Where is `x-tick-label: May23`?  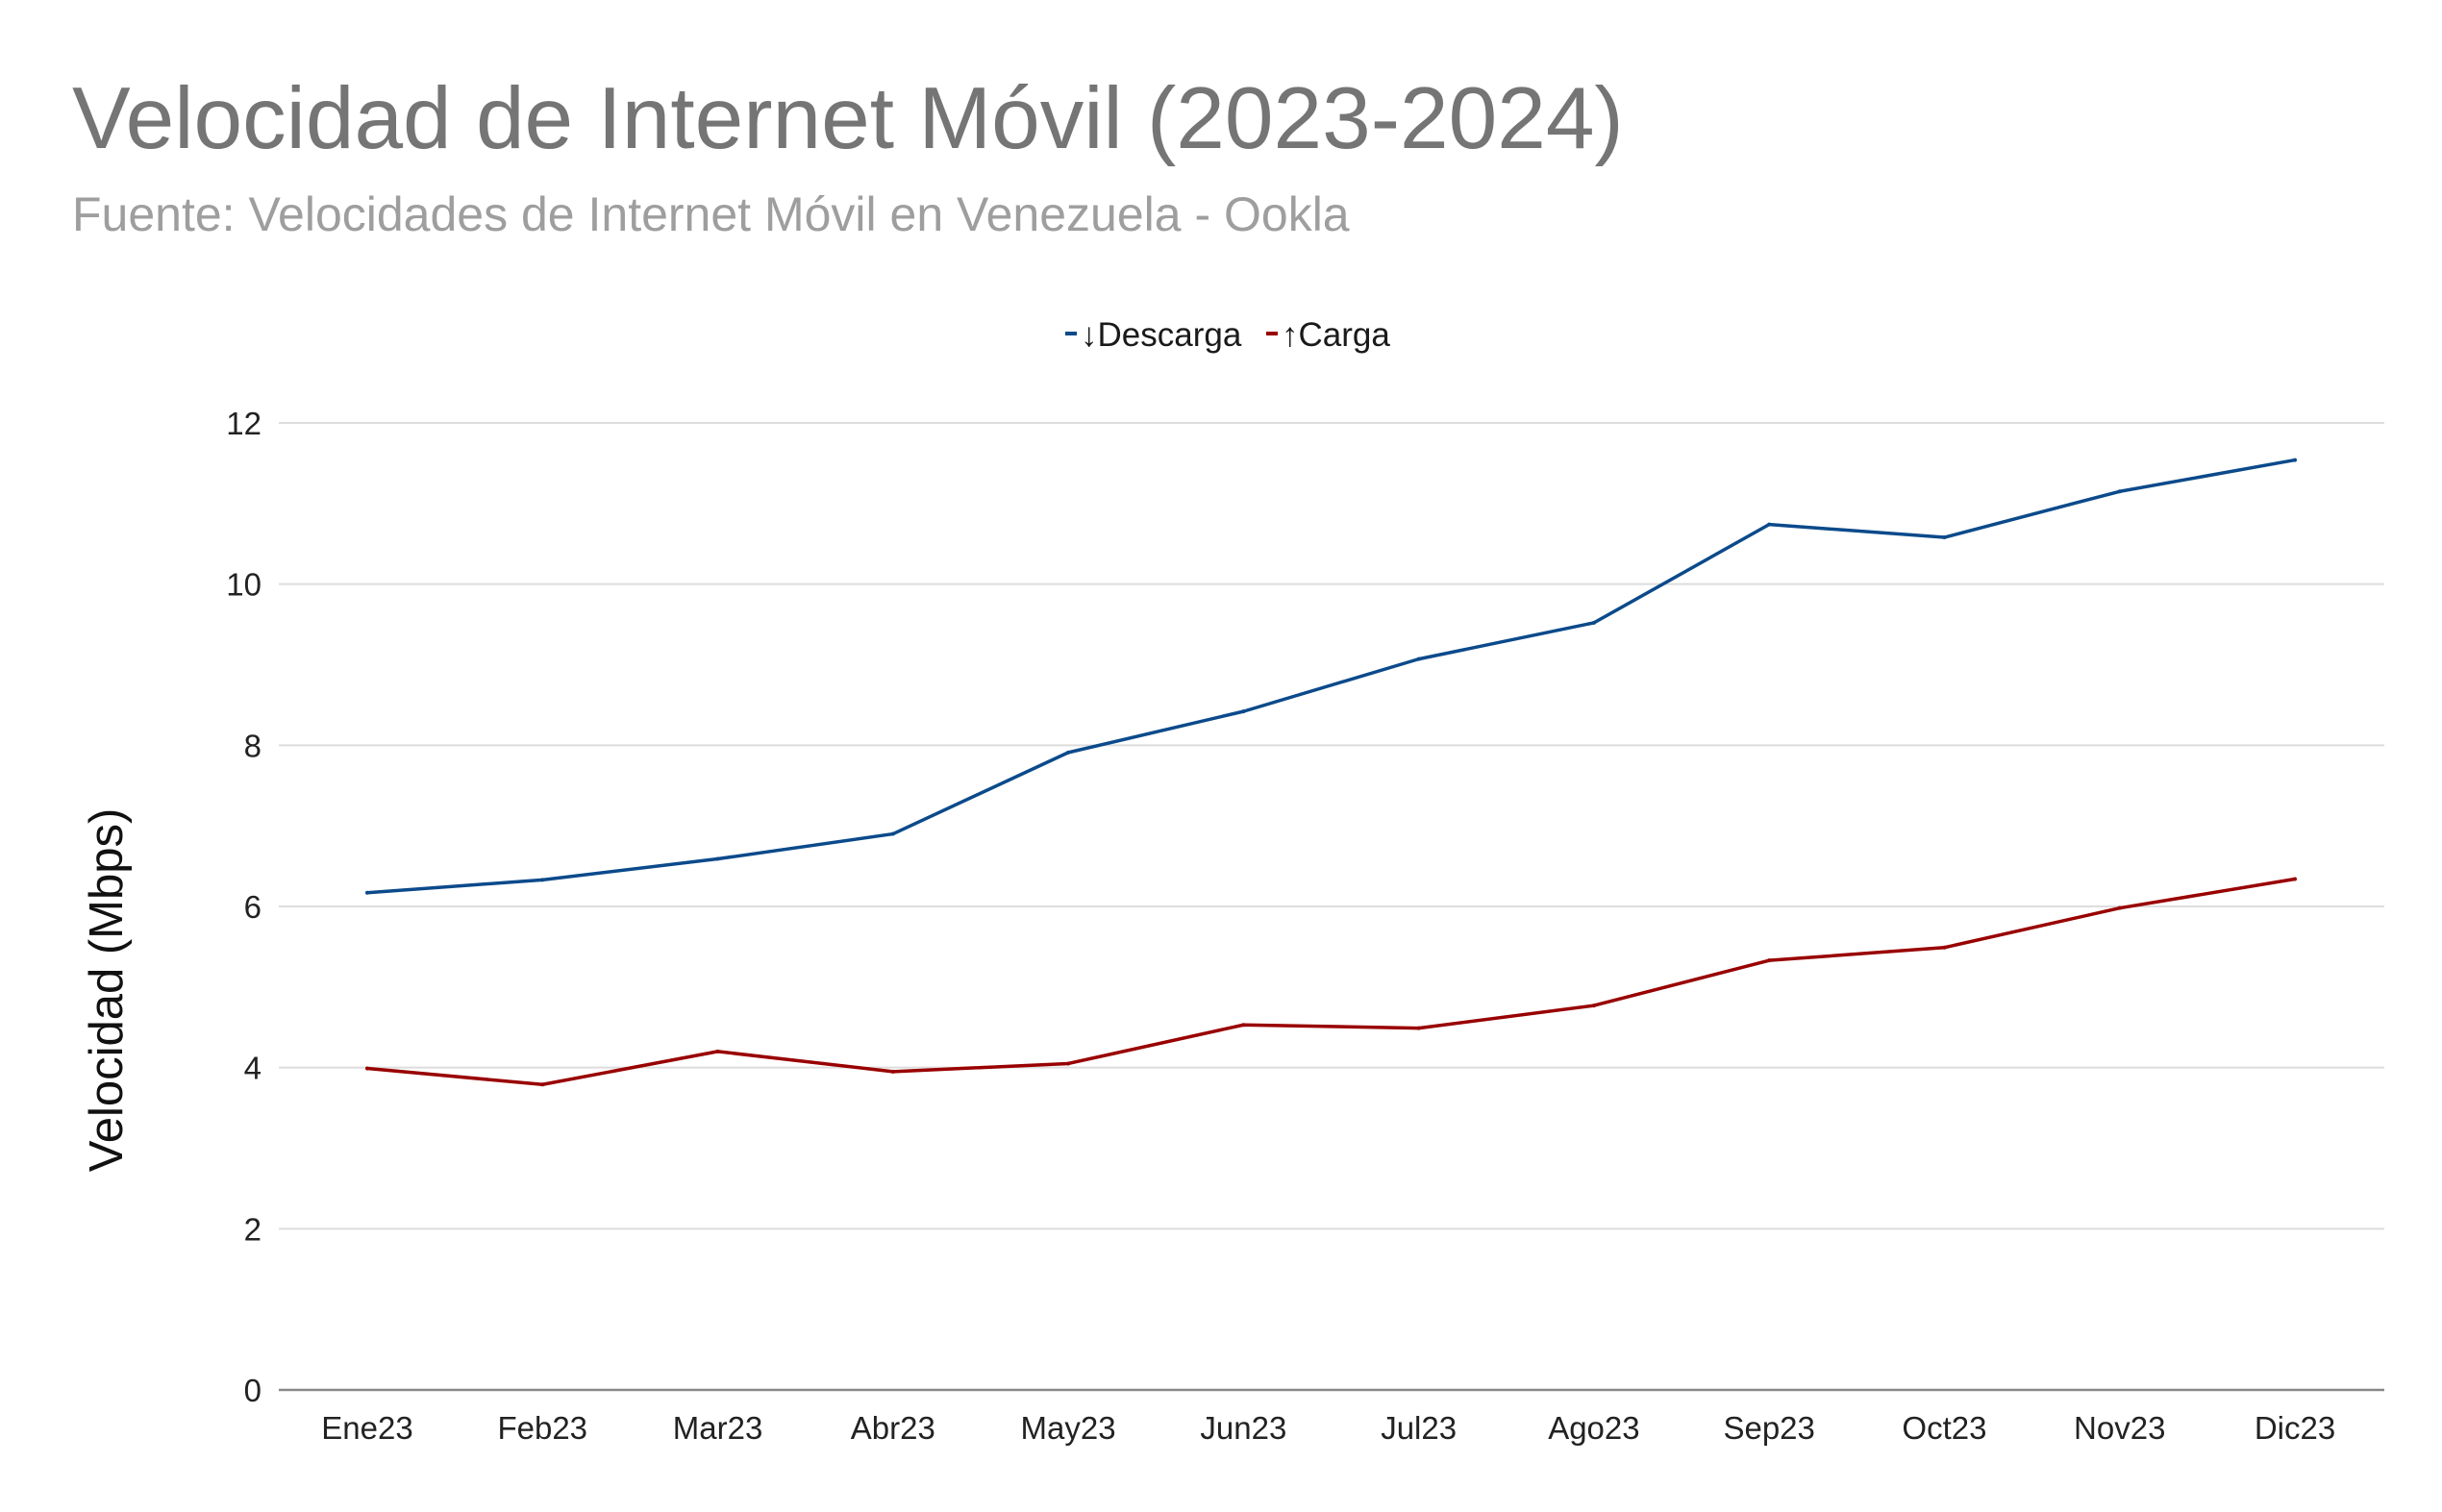 x-tick-label: May23 is located at coordinates (1068, 1428).